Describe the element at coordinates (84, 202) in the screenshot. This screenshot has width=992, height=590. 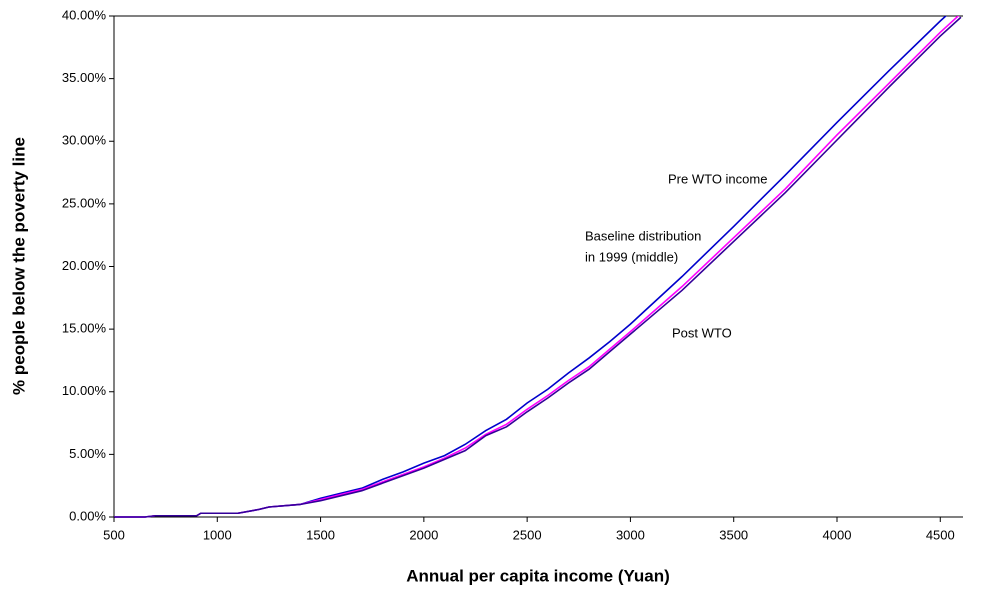
I see `y-tick-label: 25.00%` at that location.